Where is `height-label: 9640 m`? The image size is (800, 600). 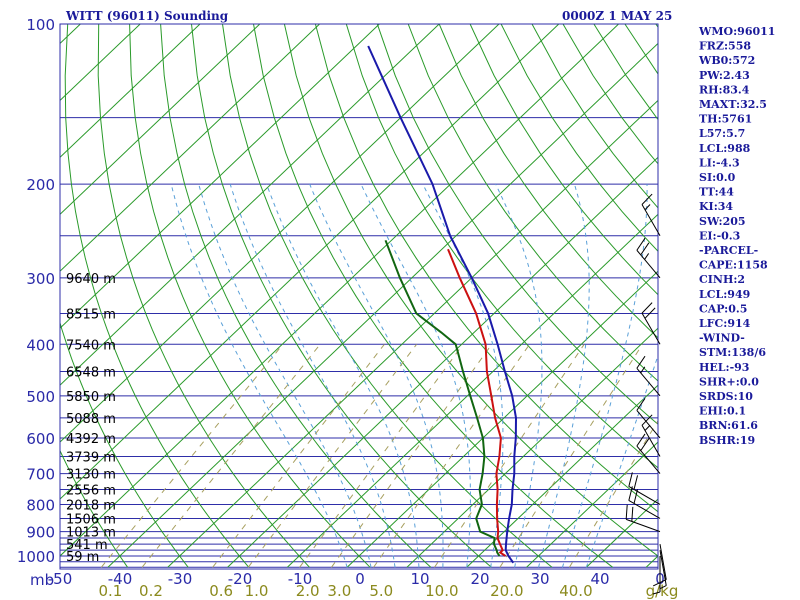 height-label: 9640 m is located at coordinates (91, 279).